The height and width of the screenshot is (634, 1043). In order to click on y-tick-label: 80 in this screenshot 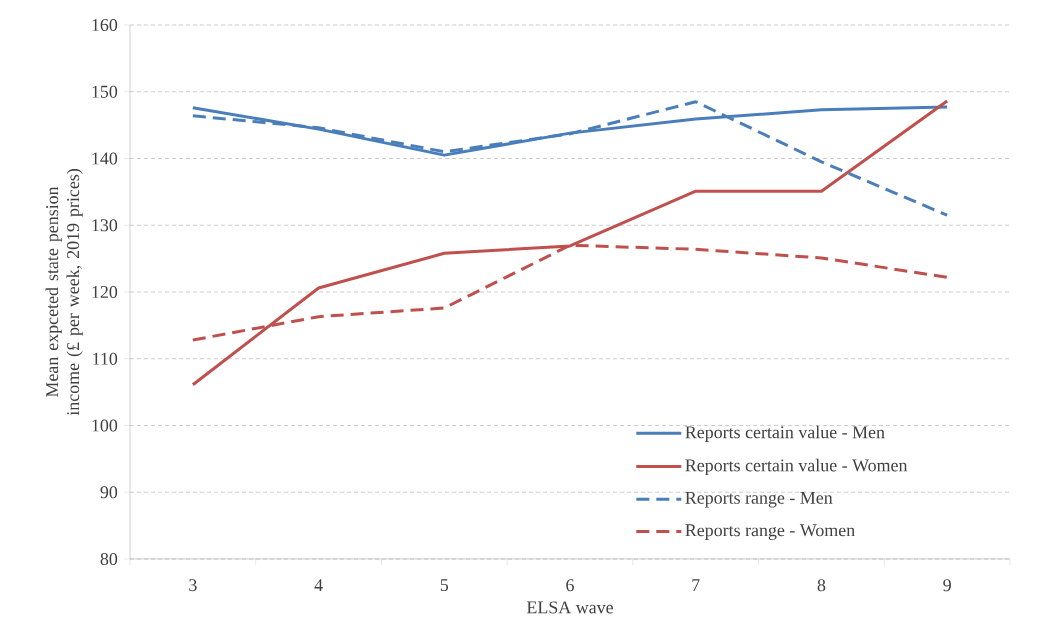, I will do `click(109, 559)`.